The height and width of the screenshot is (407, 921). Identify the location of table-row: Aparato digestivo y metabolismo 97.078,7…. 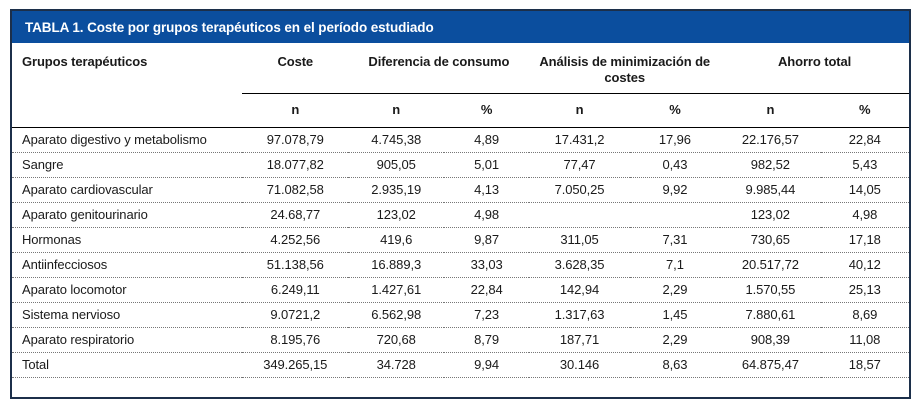
(460, 140).